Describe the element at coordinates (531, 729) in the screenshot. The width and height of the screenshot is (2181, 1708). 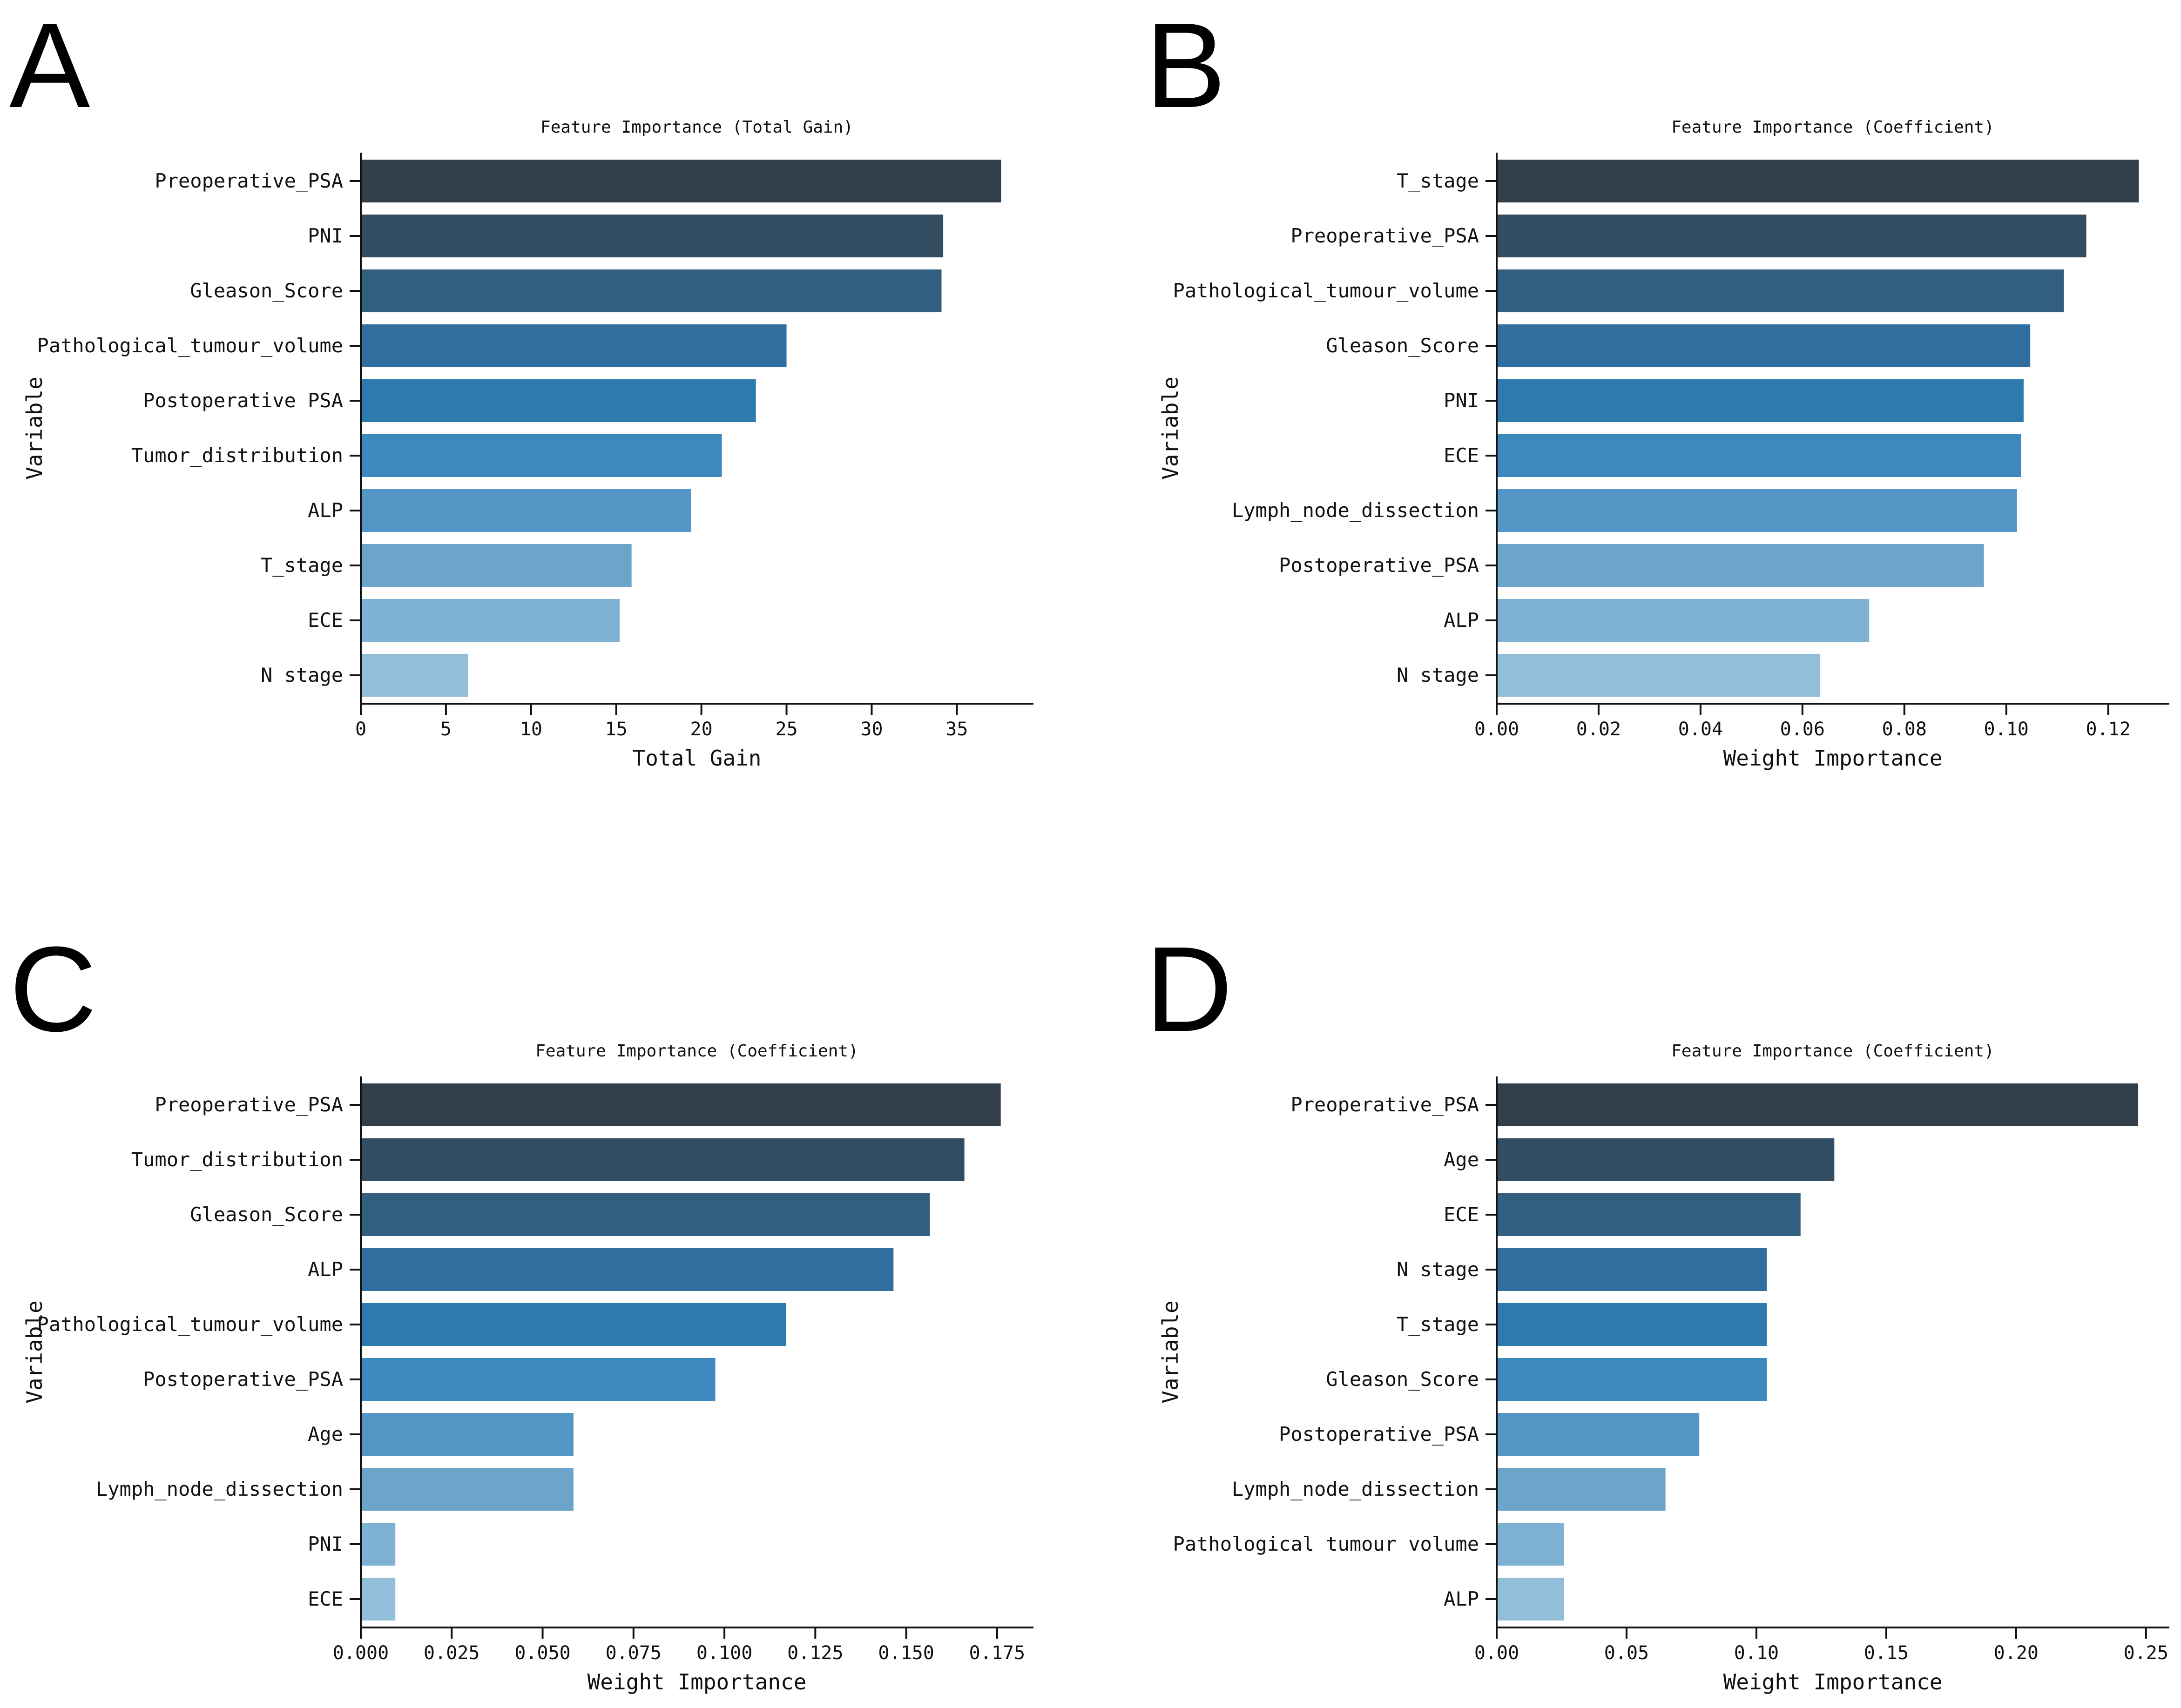
I see `x-tick-label-a-2: 10` at that location.